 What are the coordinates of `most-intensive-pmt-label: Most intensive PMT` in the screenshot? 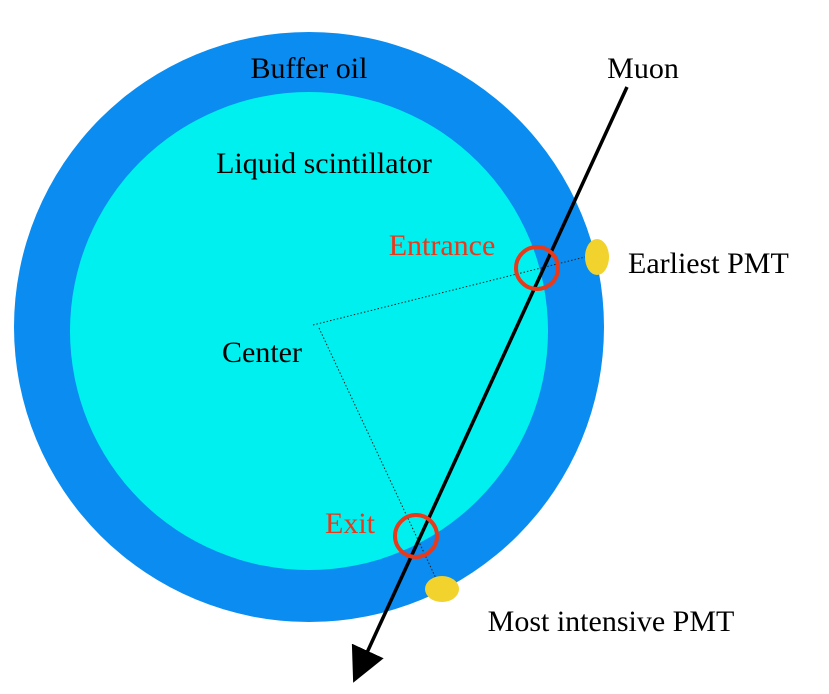 It's located at (611, 621).